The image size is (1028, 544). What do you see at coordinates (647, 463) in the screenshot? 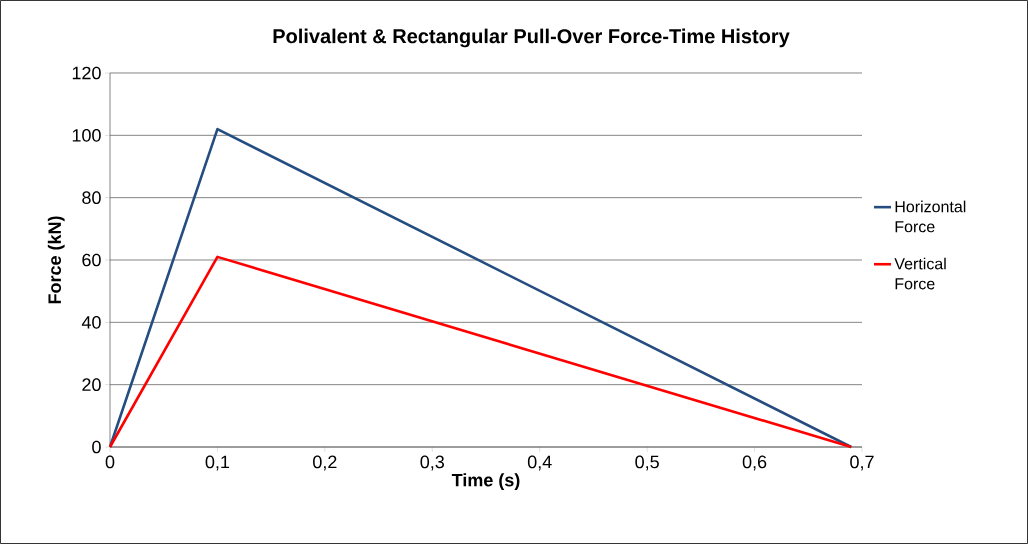
I see `x-tick-label: 0,5` at bounding box center [647, 463].